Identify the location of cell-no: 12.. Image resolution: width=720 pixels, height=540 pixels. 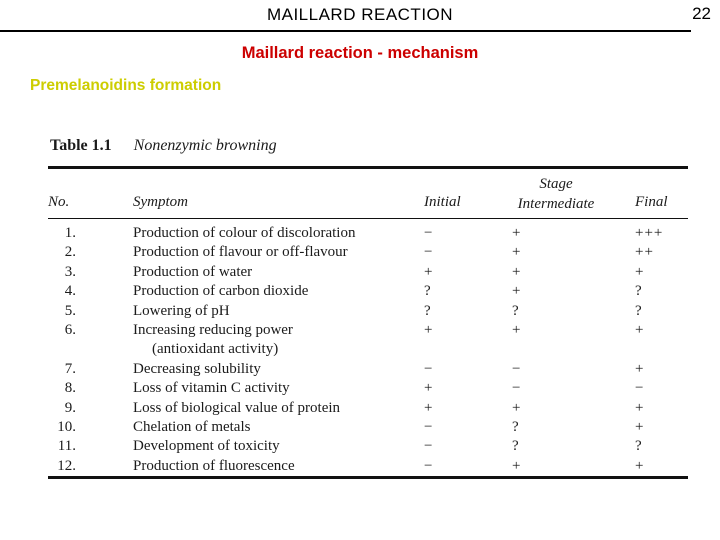
(66, 465).